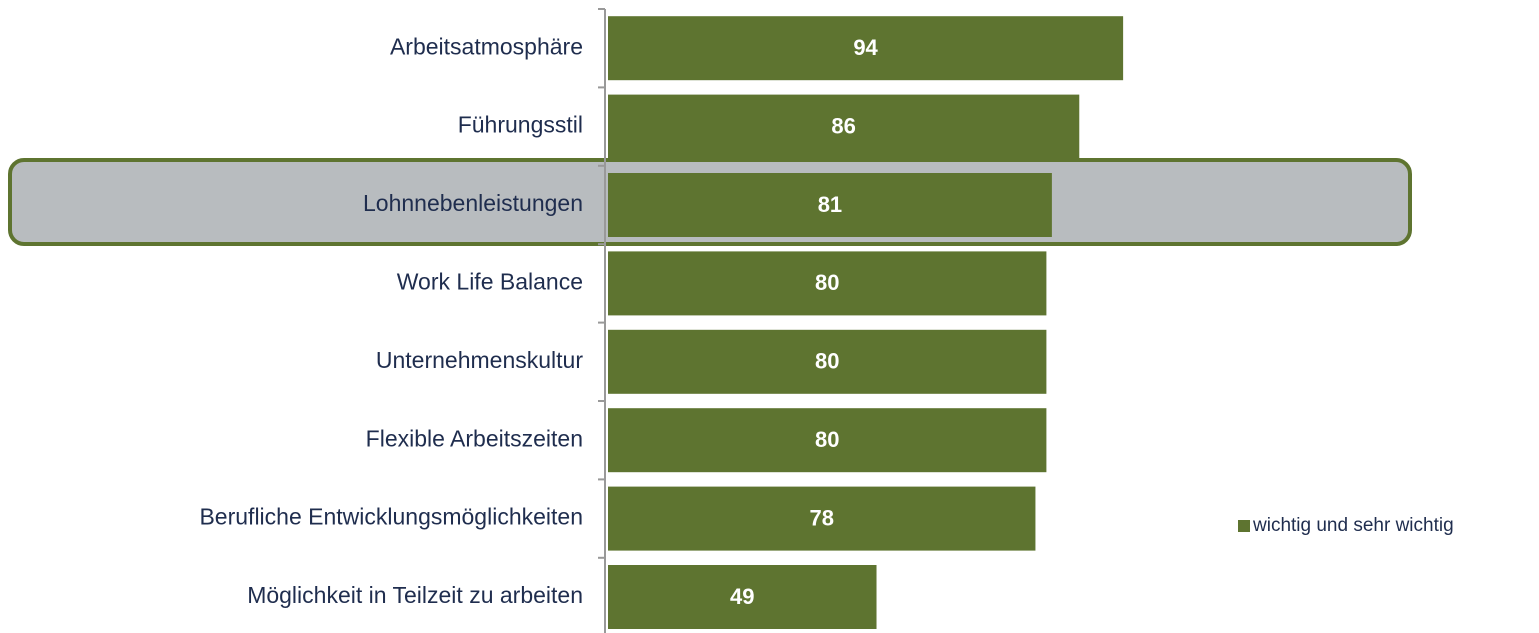 This screenshot has height=633, width=1539. What do you see at coordinates (391, 517) in the screenshot?
I see `category-label: Berufliche Entwicklungsmöglichkeiten` at bounding box center [391, 517].